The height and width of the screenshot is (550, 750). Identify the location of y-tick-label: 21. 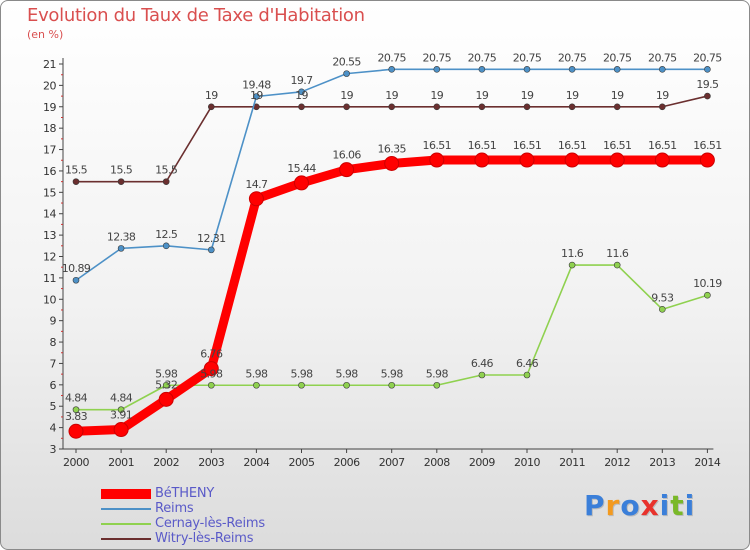
(49, 64).